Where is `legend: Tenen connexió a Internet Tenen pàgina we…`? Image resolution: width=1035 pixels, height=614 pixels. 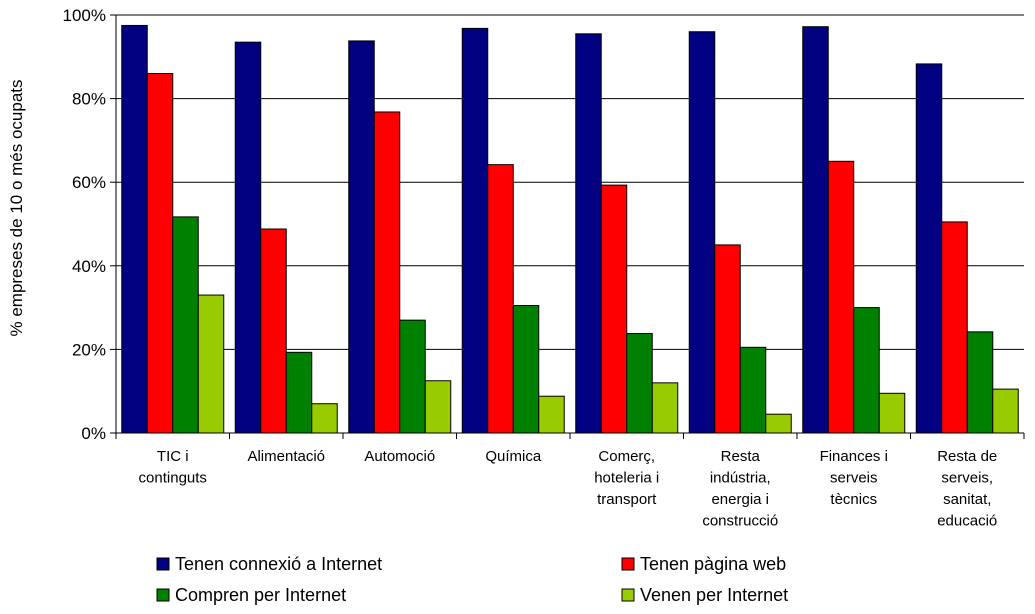
legend: Tenen connexió a Internet Tenen pàgina we… is located at coordinates (472, 579).